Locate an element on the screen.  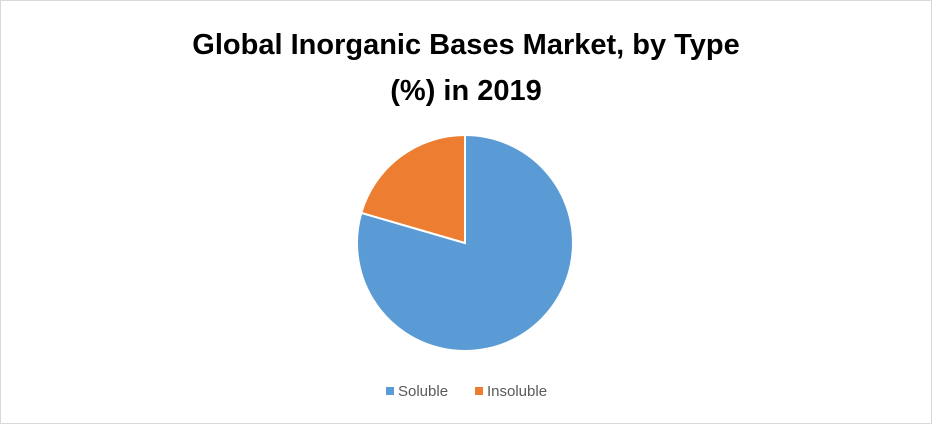
legend-label: Soluble is located at coordinates (423, 391).